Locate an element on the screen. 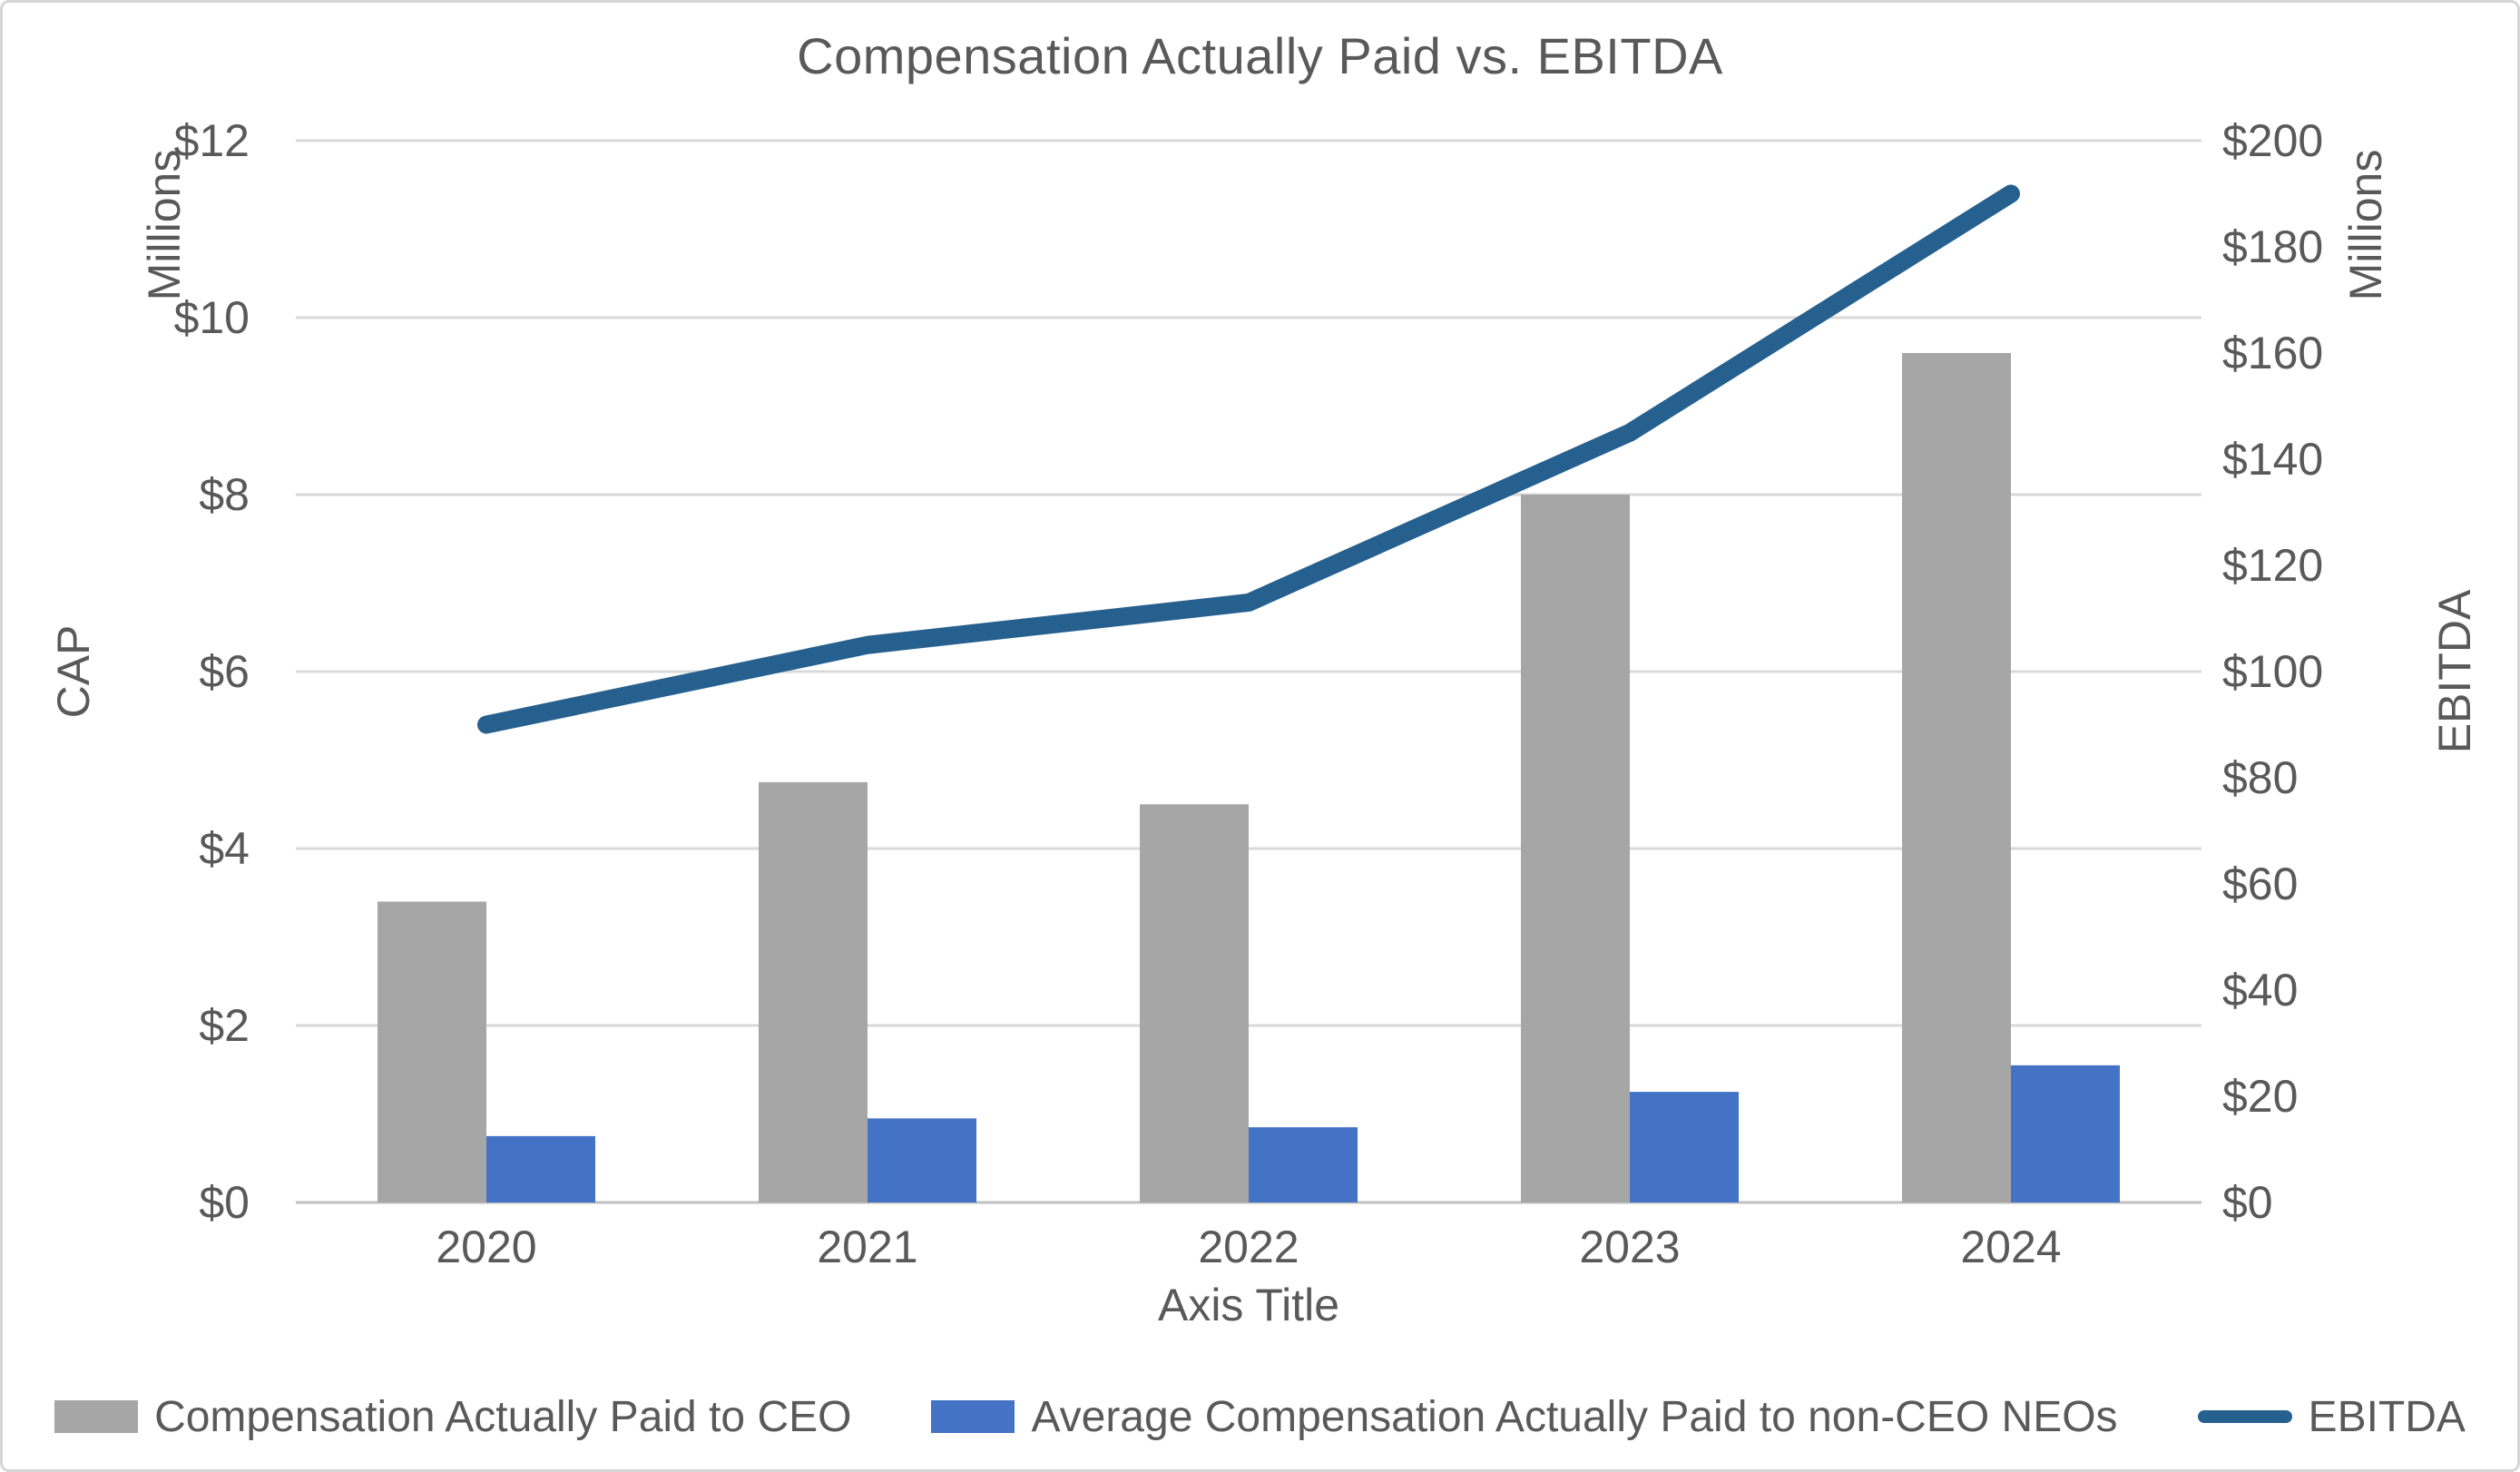  legend-label: Compensation Actually Paid to CEO is located at coordinates (503, 1416).